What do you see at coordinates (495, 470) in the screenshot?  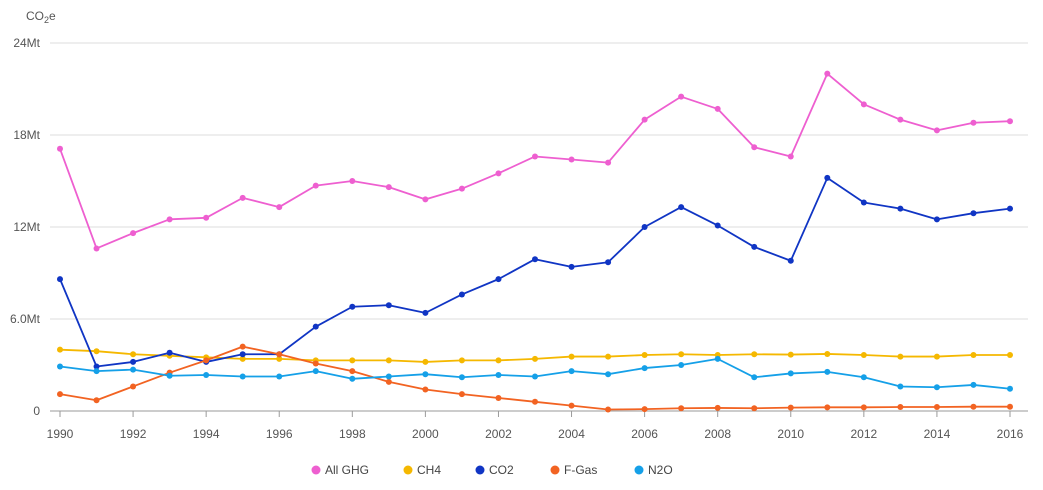 I see `legend-item: CO2` at bounding box center [495, 470].